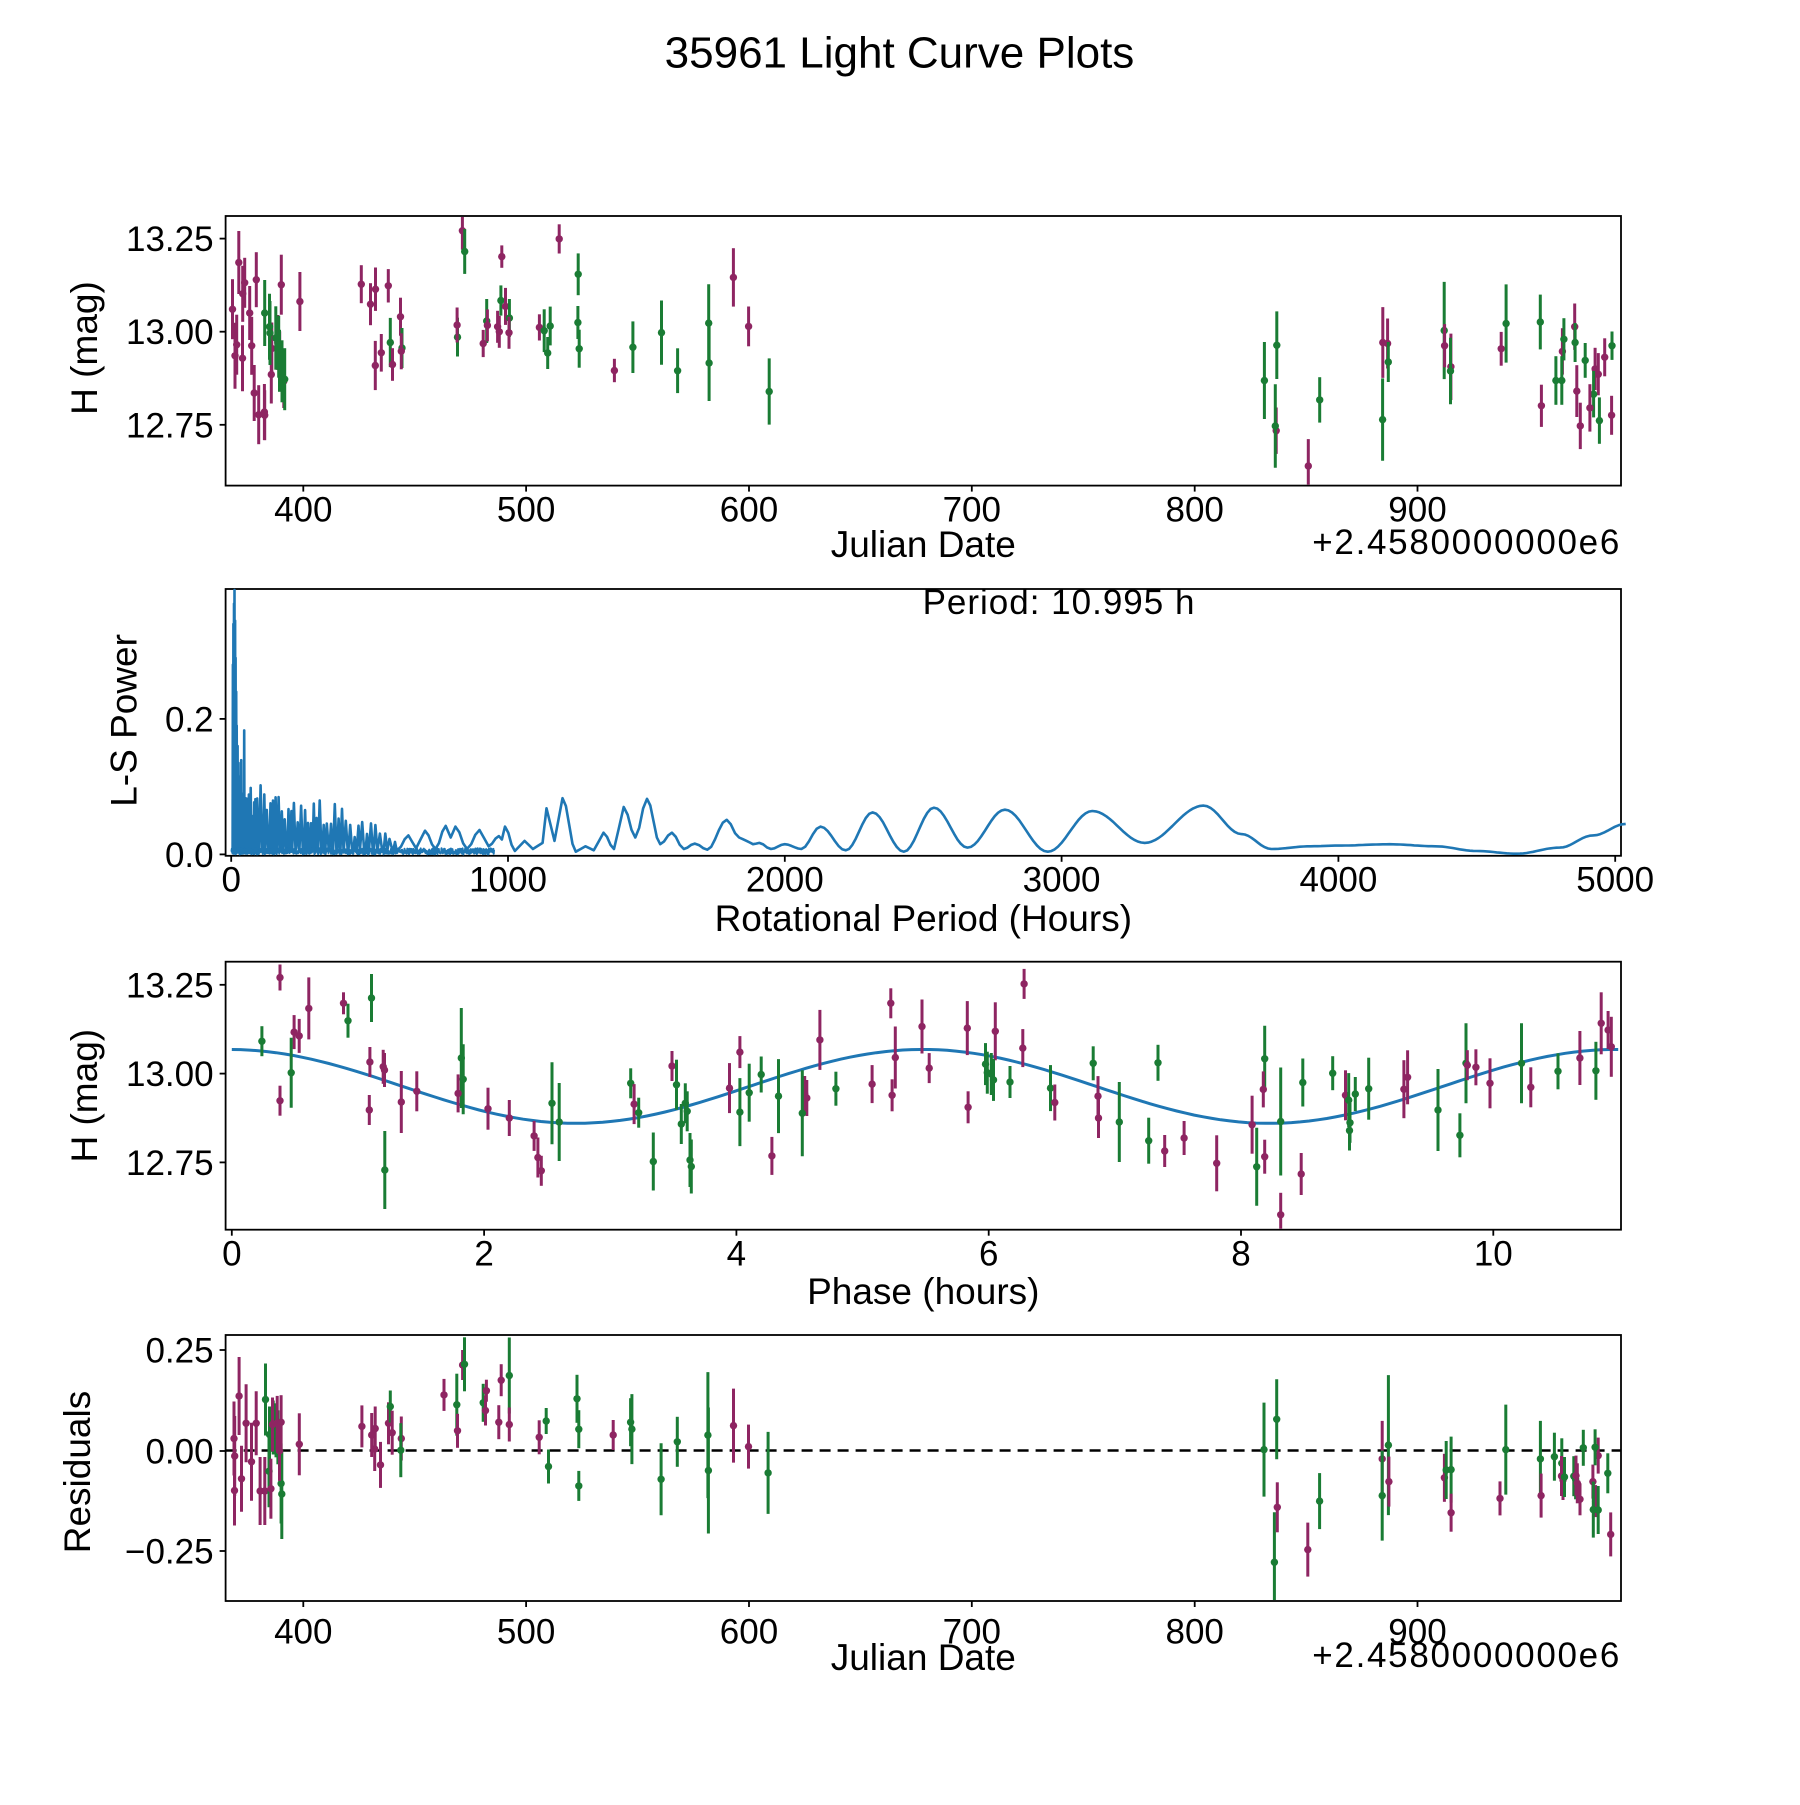 The height and width of the screenshot is (1805, 1800). What do you see at coordinates (179, 1452) in the screenshot?
I see `svg-text: 0.00` at bounding box center [179, 1452].